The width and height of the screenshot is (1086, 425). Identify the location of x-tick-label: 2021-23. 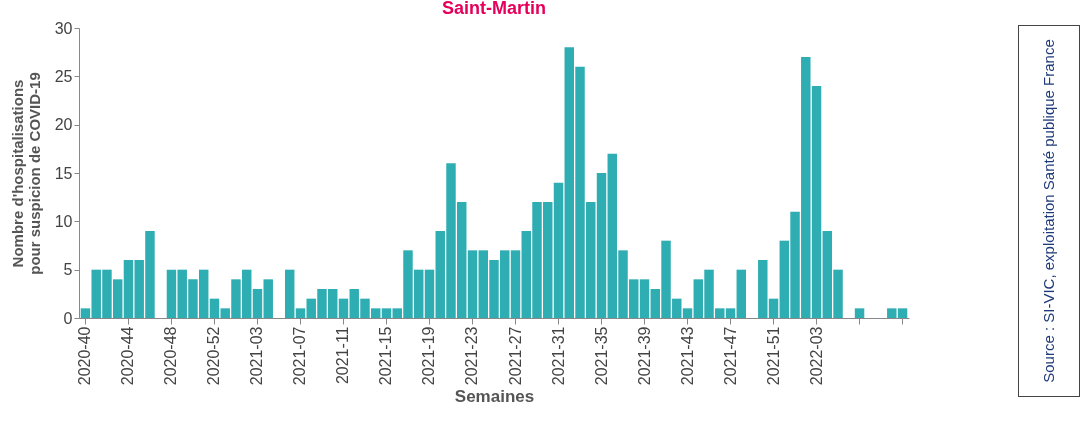
(472, 356).